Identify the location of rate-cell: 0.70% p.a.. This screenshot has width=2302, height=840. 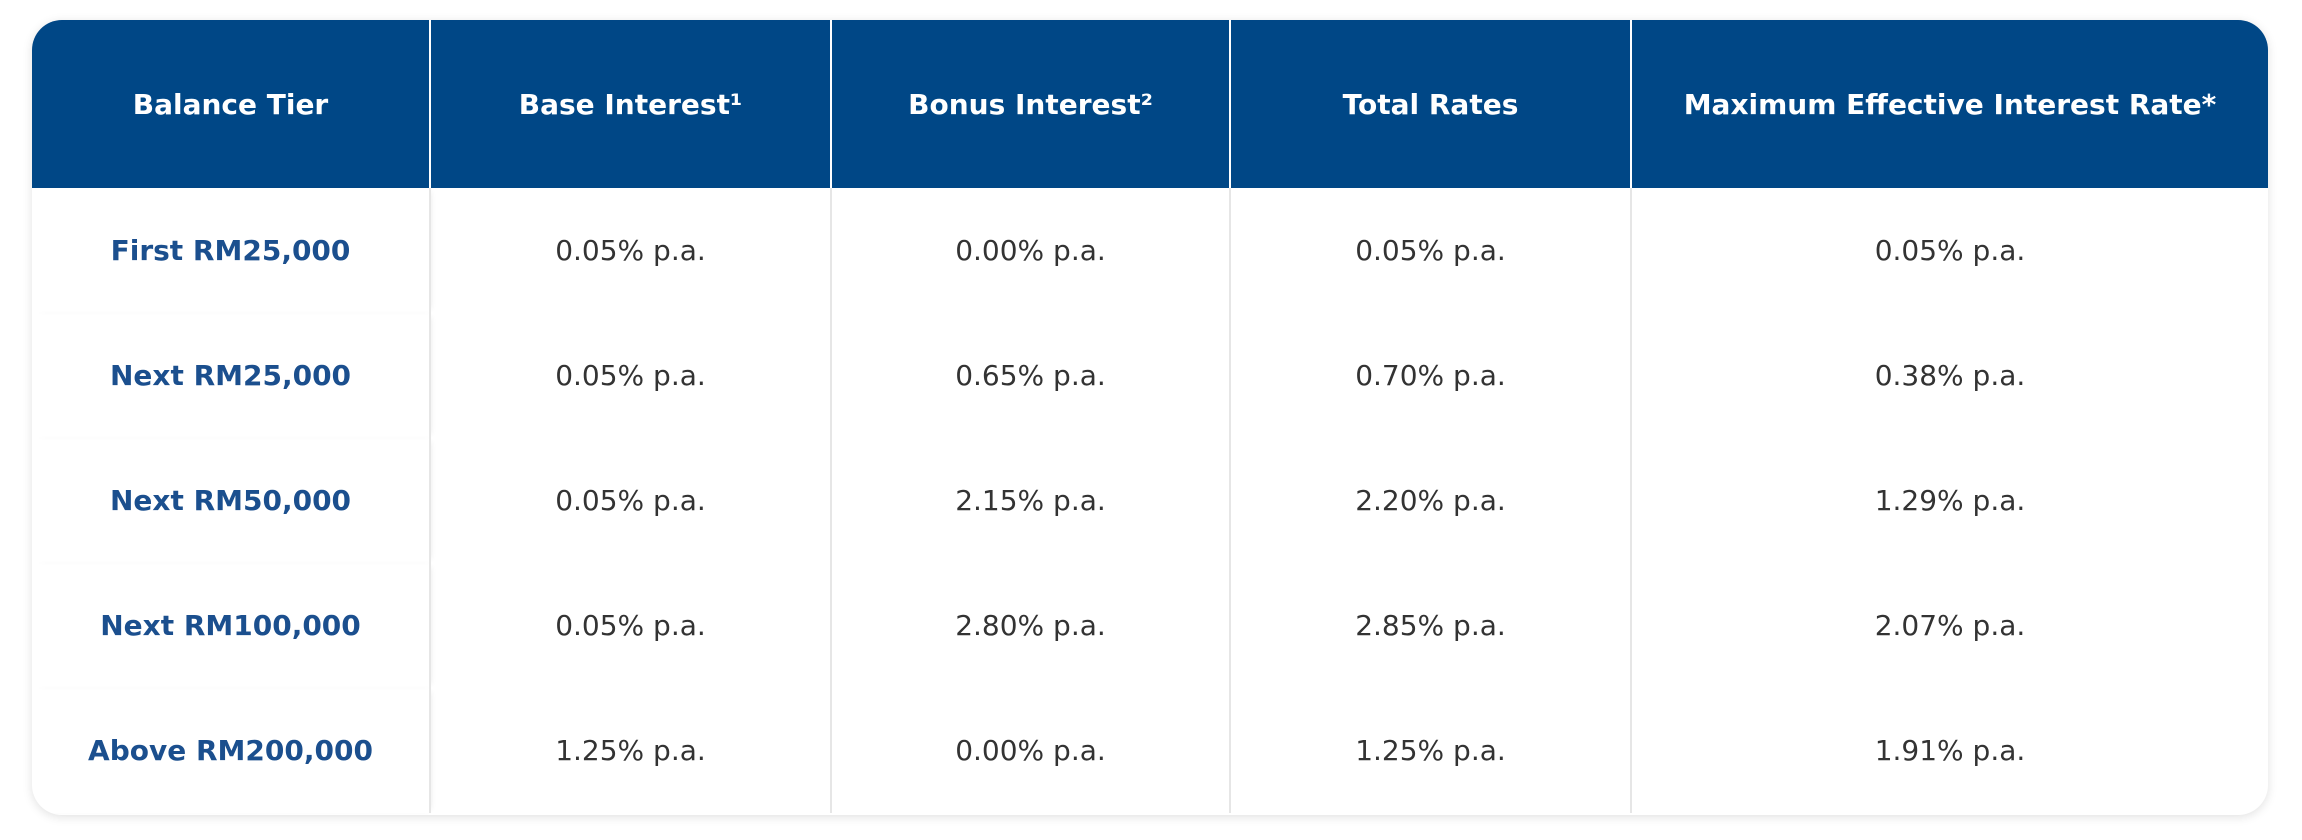
(1430, 375).